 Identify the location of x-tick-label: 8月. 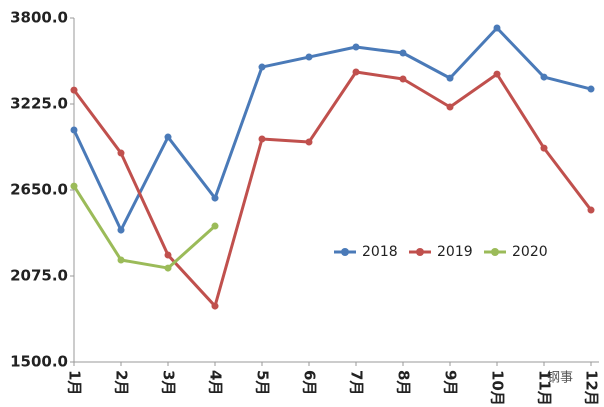
(404, 382).